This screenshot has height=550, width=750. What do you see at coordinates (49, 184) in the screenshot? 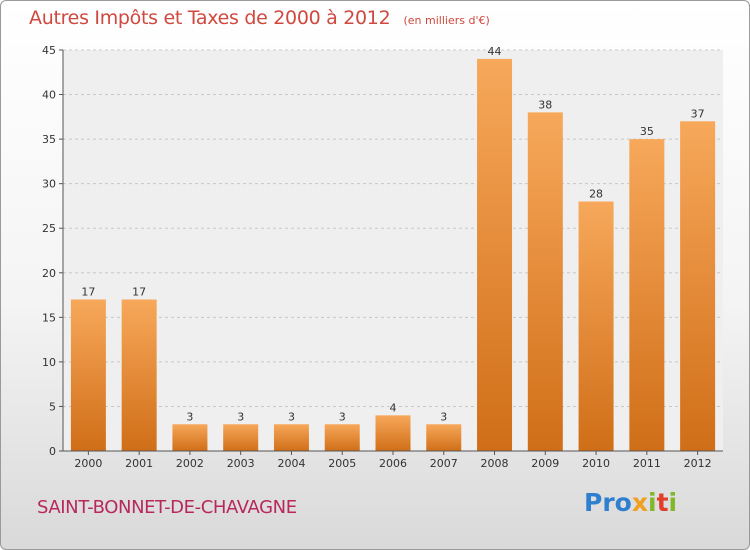
I see `y-tick-label: 30` at bounding box center [49, 184].